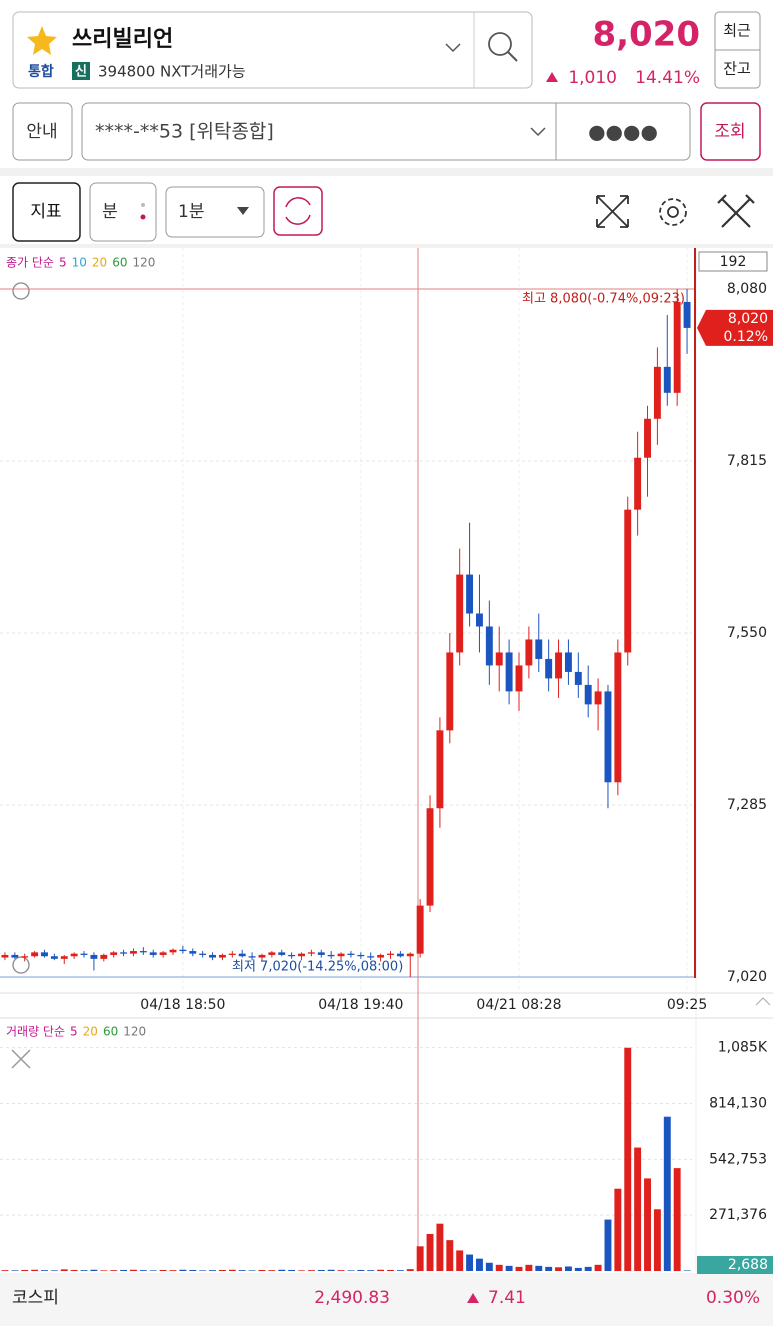 This screenshot has height=1326, width=773. I want to click on tools-icon, so click(736, 211).